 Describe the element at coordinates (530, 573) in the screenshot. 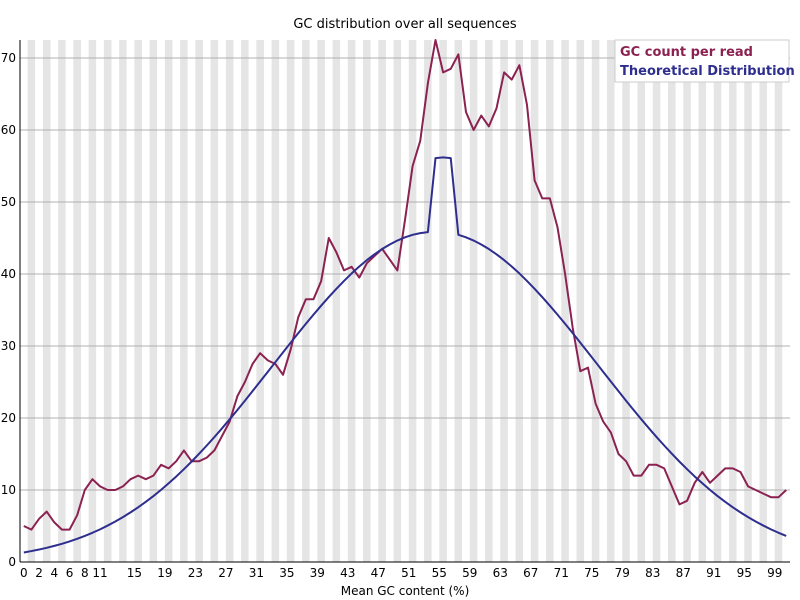

I see `x-tick-label: 67` at that location.